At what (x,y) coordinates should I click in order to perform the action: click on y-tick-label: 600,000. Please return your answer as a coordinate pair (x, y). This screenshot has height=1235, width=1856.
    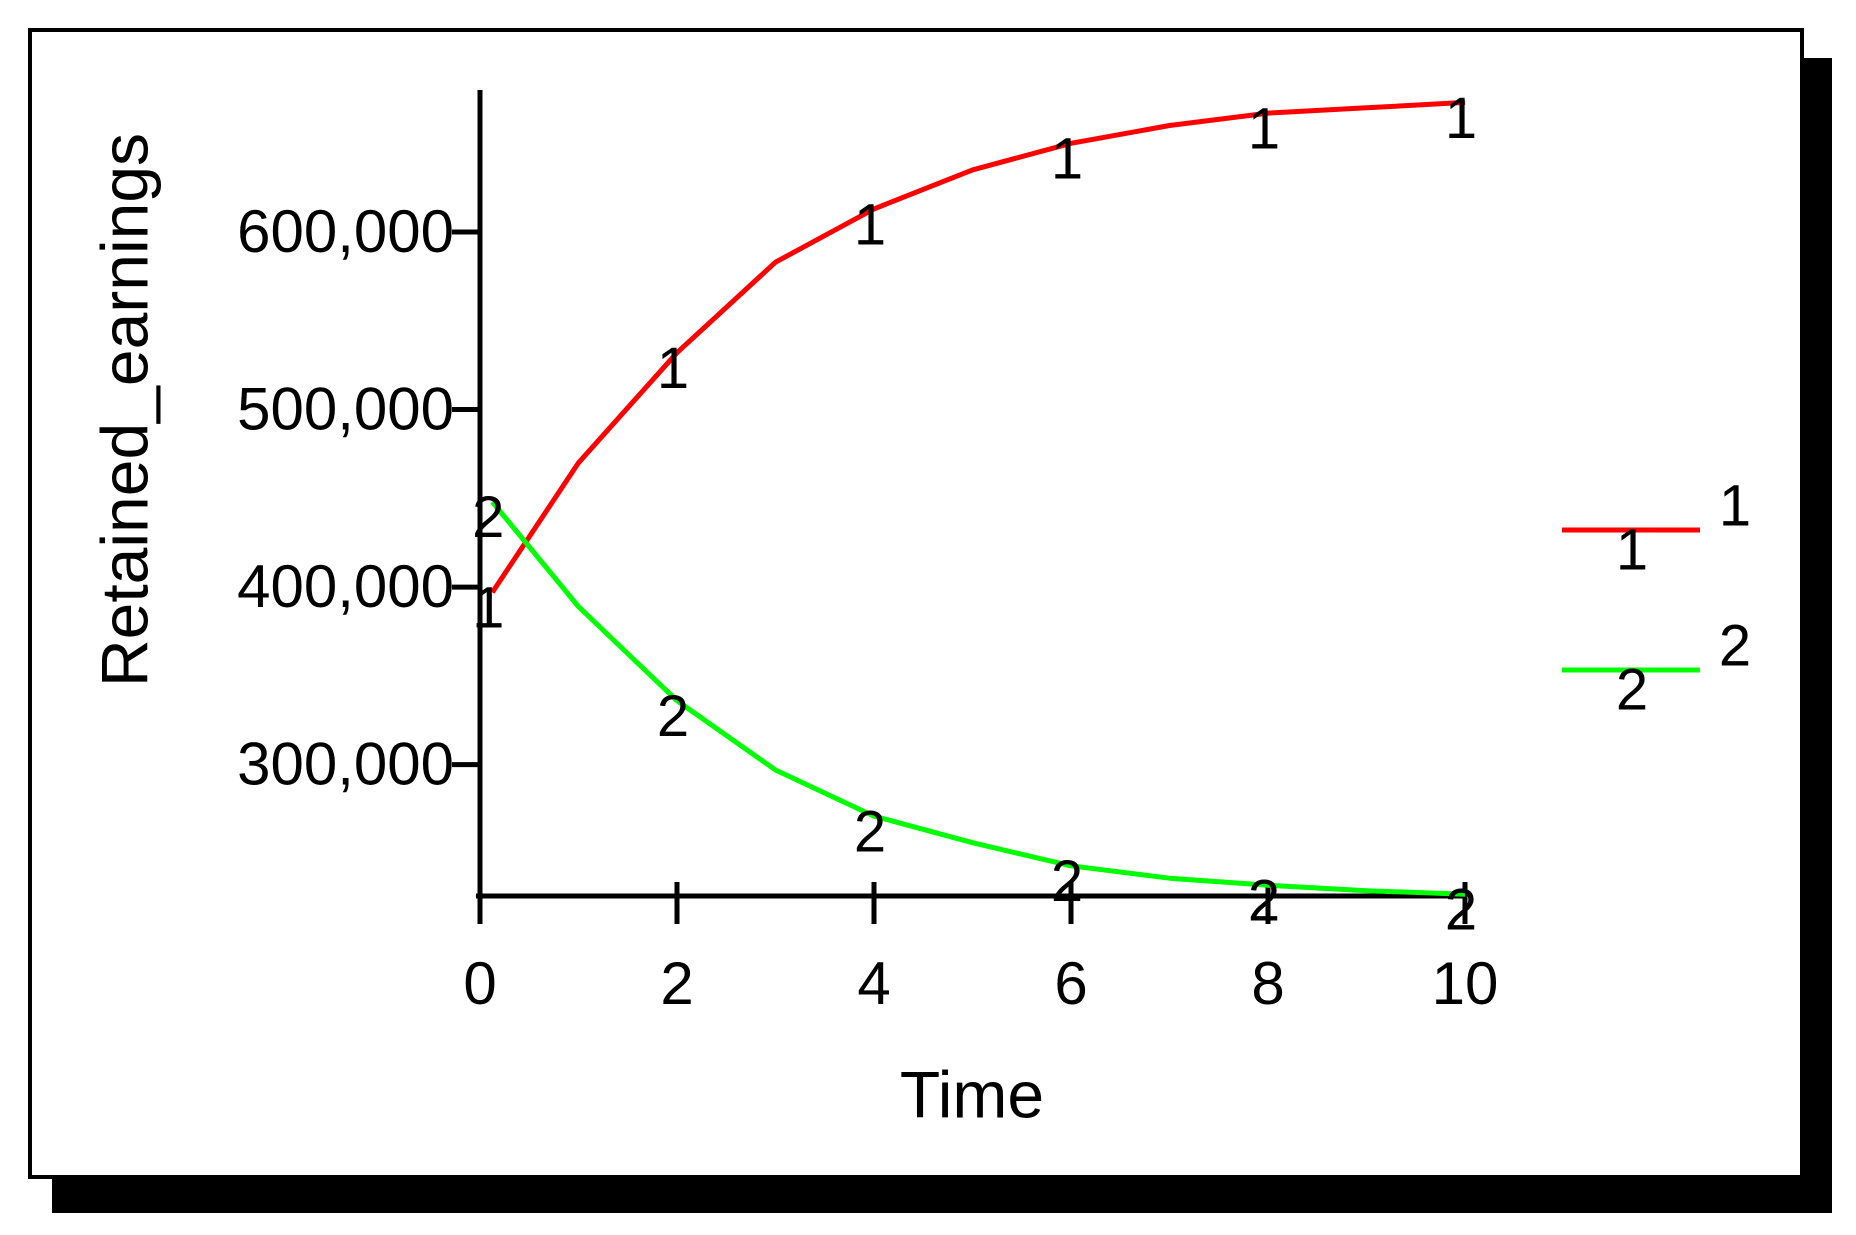
    Looking at the image, I should click on (345, 231).